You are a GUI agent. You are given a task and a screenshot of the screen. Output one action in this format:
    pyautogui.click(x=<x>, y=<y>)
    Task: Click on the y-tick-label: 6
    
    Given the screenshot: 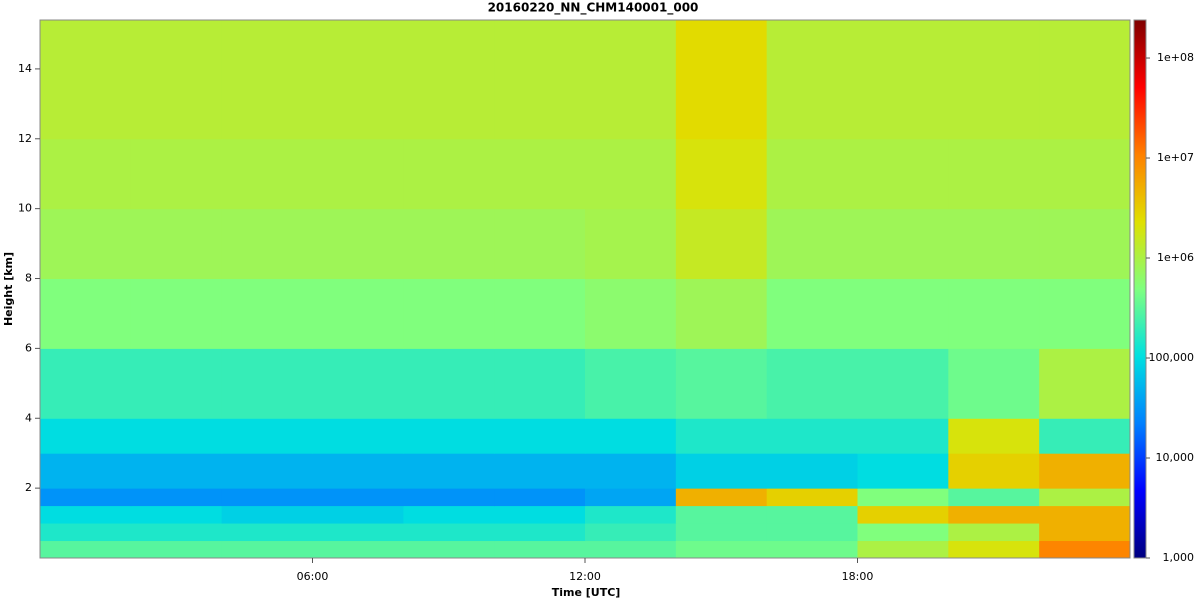 What is the action you would take?
    pyautogui.click(x=28, y=347)
    